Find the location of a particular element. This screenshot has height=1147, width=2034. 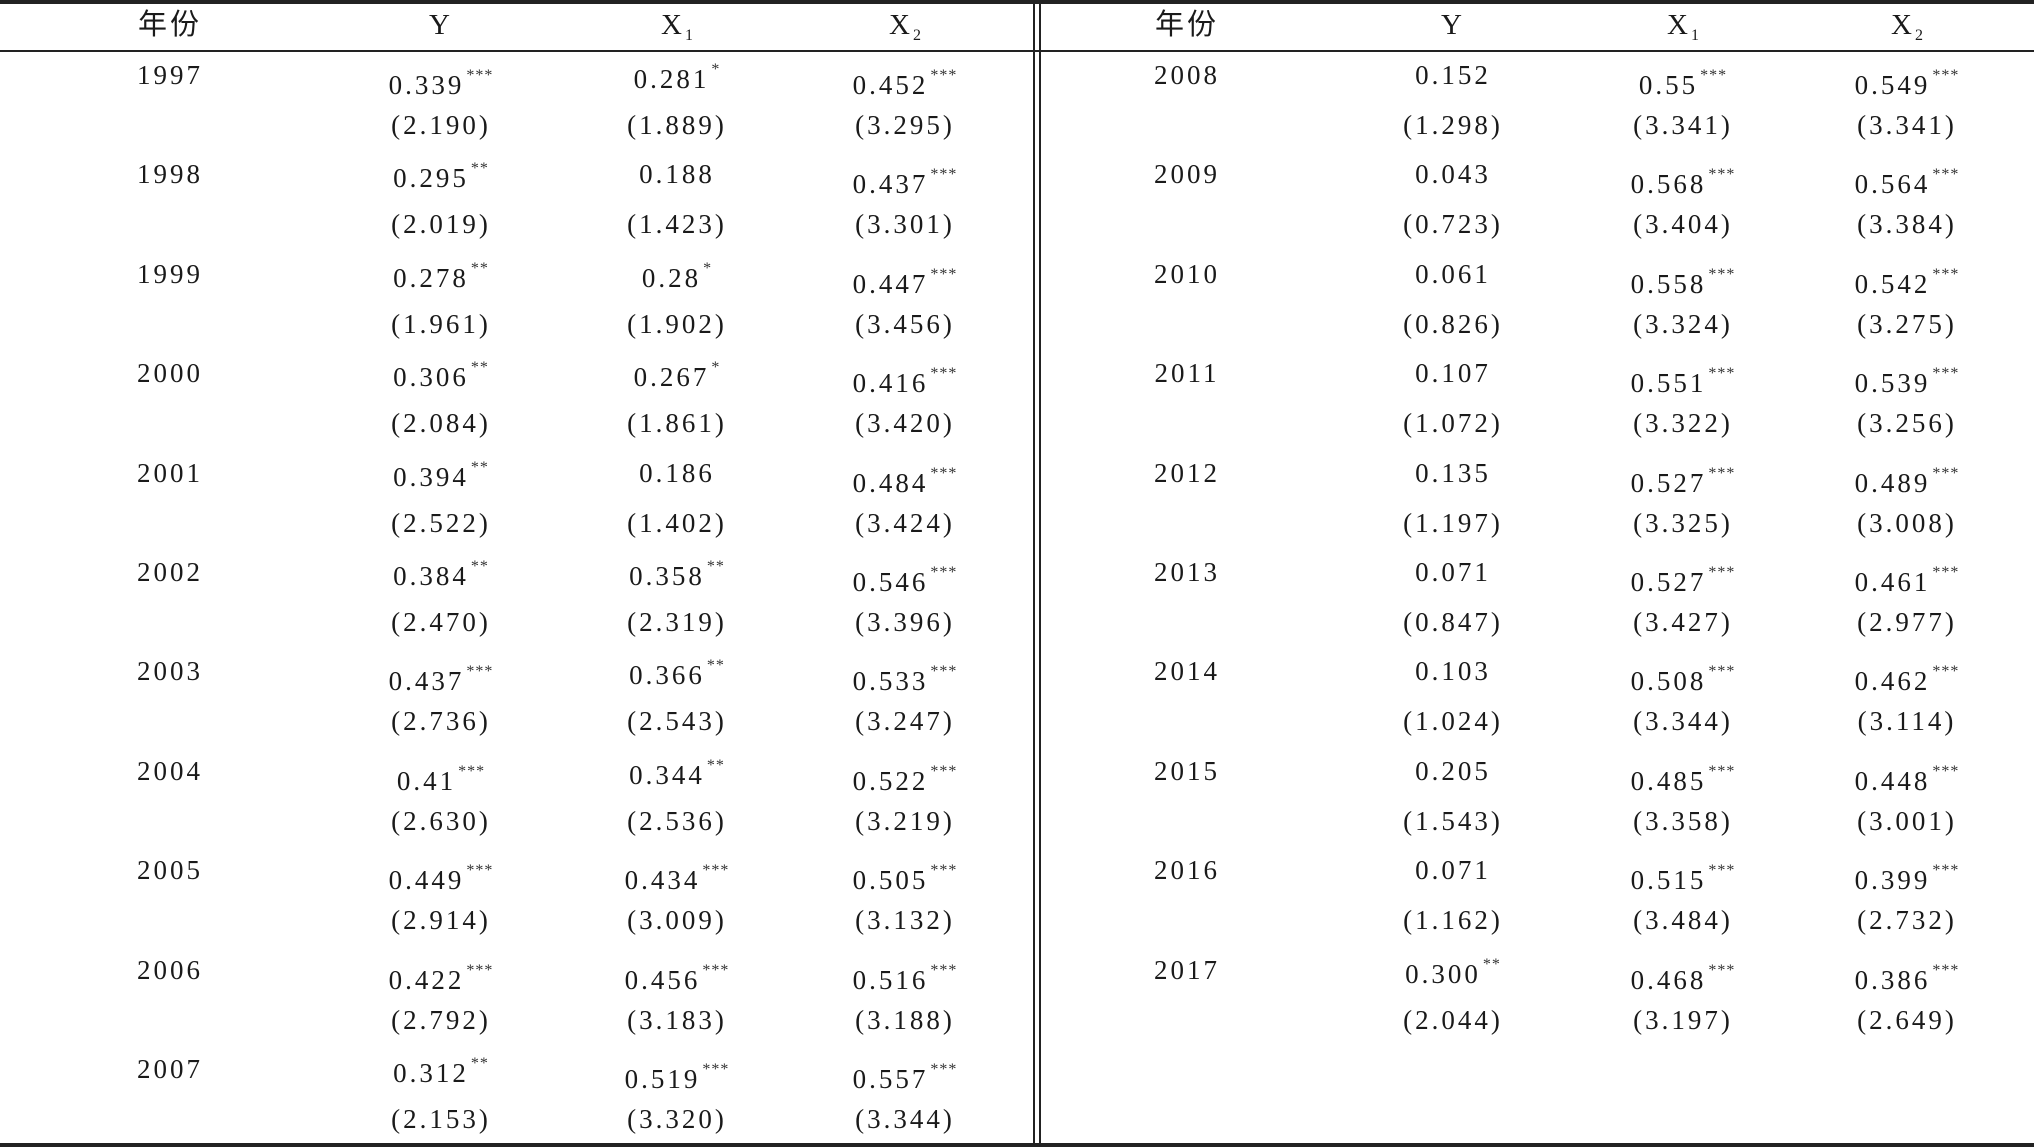

coefficient-value: 0.539 is located at coordinates (1892, 383).